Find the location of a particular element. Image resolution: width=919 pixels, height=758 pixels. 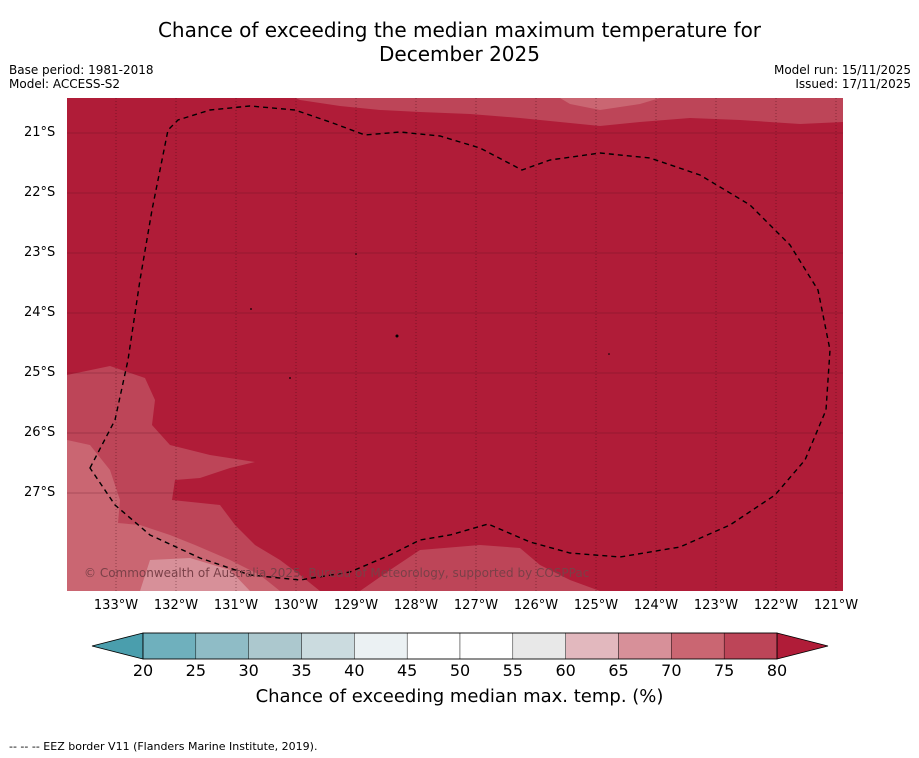

title-line-2: December 2025 is located at coordinates (459, 54).